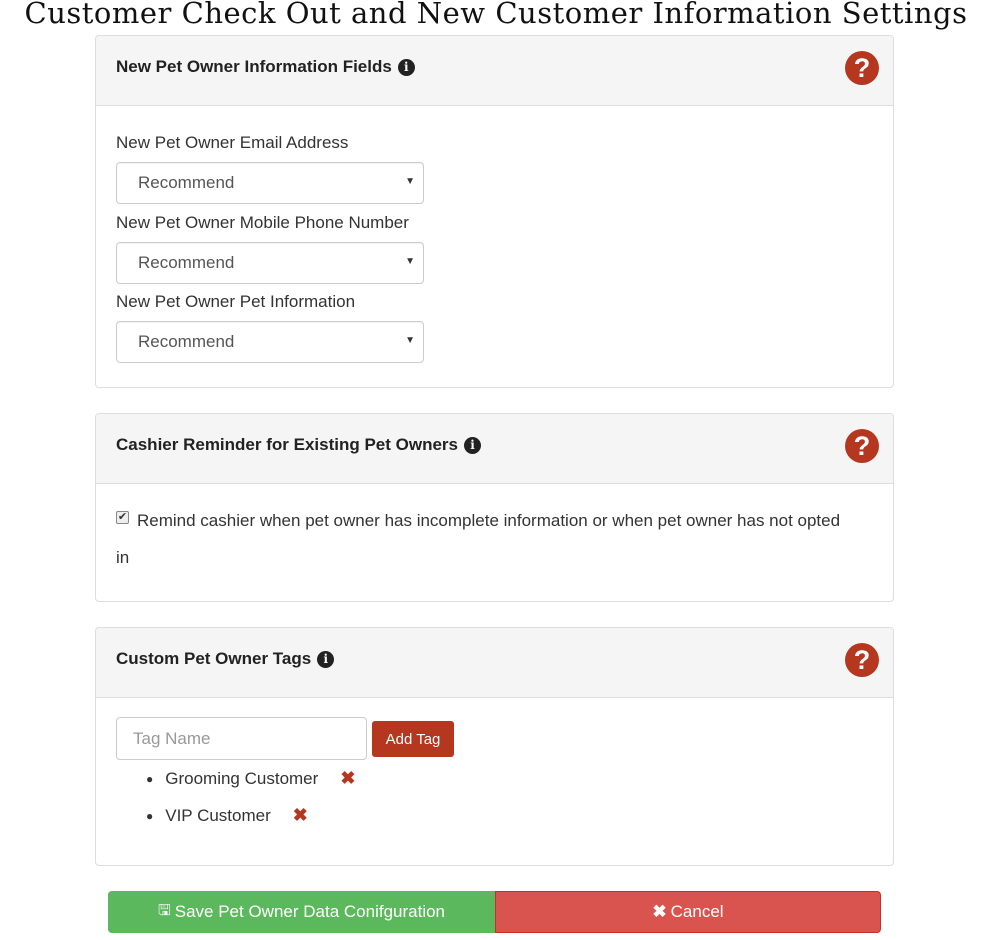 The image size is (992, 940). Describe the element at coordinates (172, 738) in the screenshot. I see `placeholder: Tag Name` at that location.